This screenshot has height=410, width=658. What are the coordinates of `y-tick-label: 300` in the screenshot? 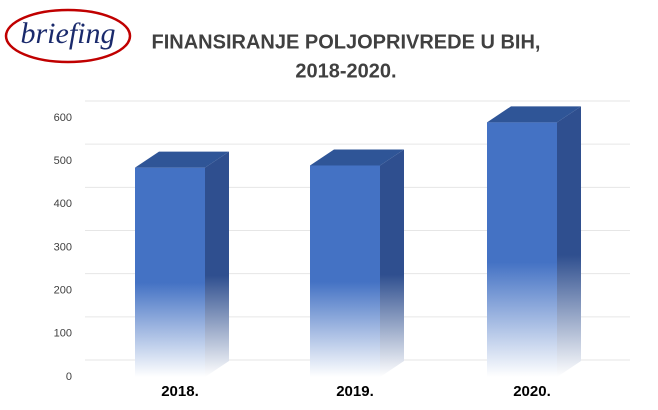 It's located at (63, 247).